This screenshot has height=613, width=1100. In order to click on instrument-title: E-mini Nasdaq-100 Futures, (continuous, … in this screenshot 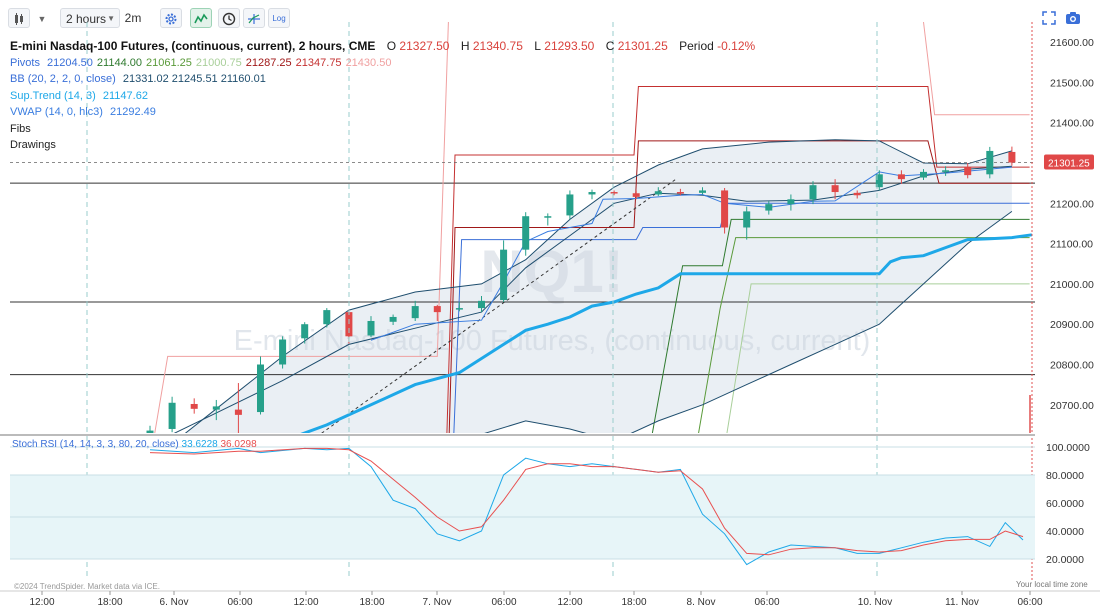, I will do `click(193, 46)`.